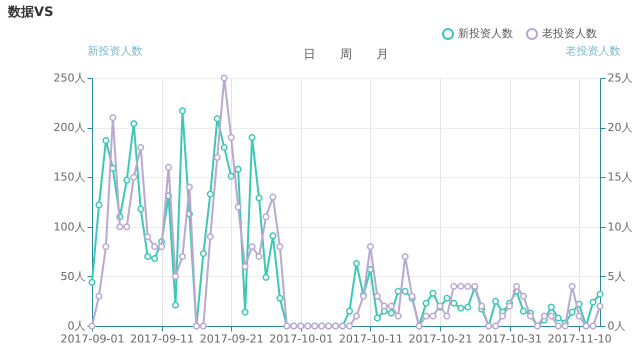 The height and width of the screenshot is (348, 640). Describe the element at coordinates (620, 227) in the screenshot. I see `y2-tick-label: 10人` at that location.